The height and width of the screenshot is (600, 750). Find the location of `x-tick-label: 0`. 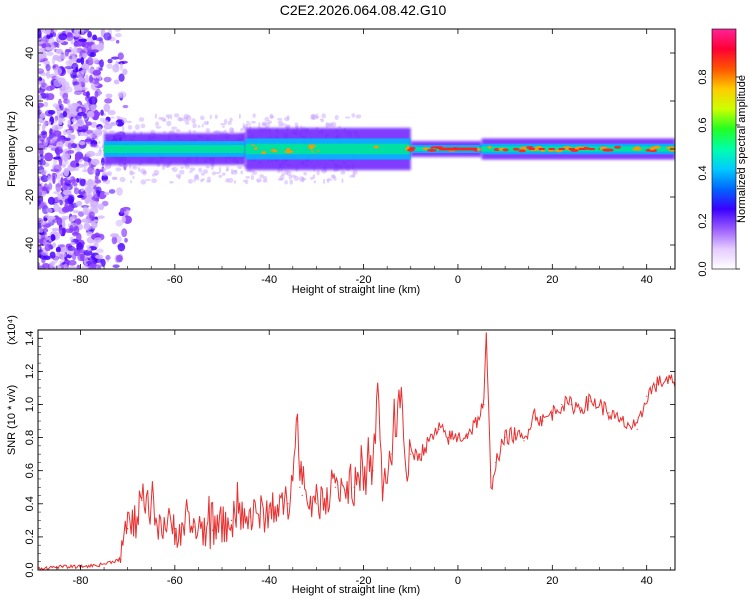

x-tick-label: 0 is located at coordinates (458, 581).